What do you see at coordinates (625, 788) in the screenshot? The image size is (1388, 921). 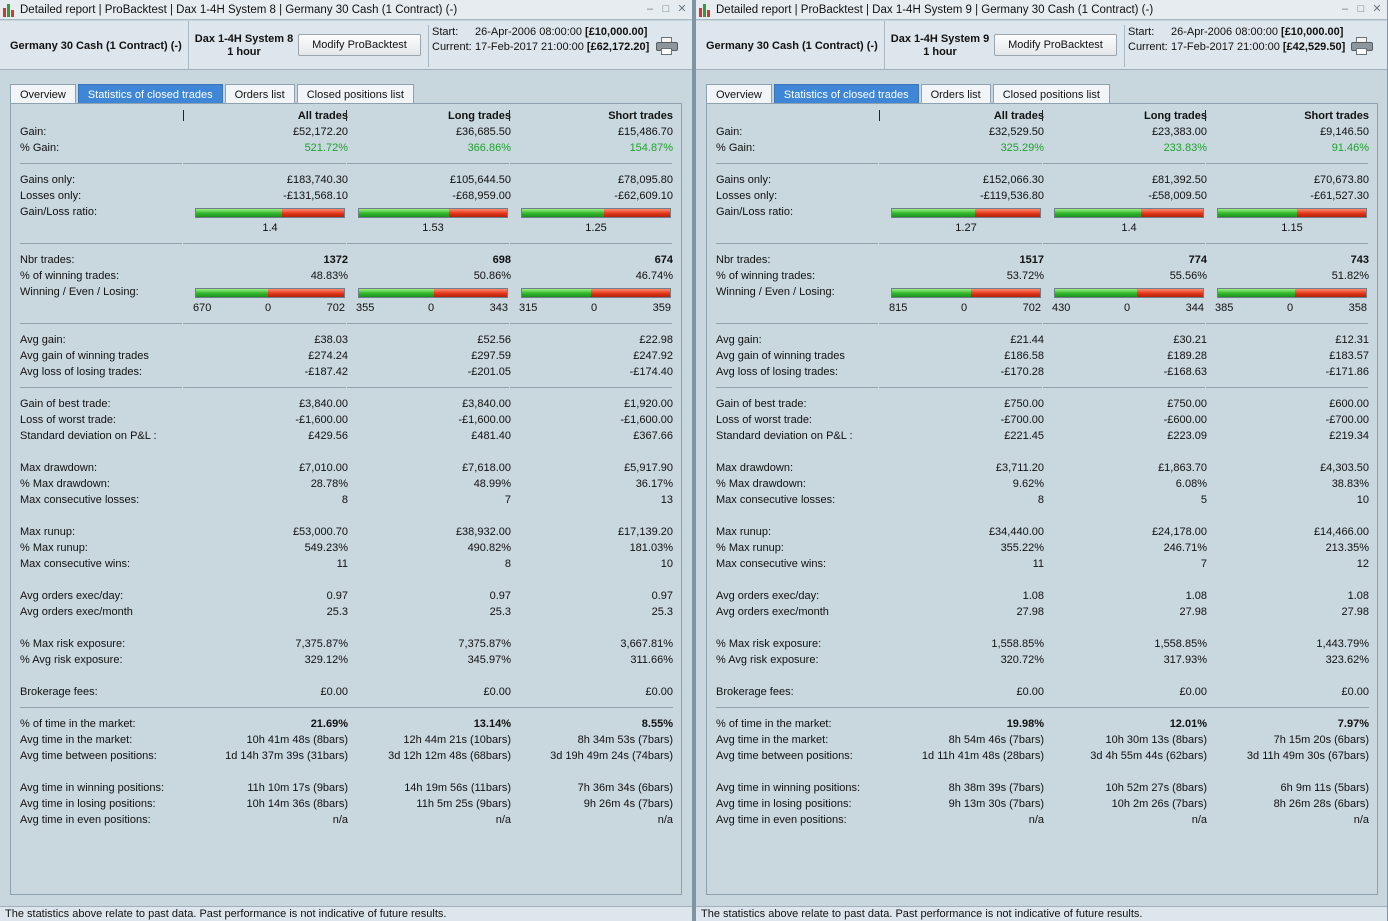 I see `stat-value: 7h 36m 34s (6bars)` at bounding box center [625, 788].